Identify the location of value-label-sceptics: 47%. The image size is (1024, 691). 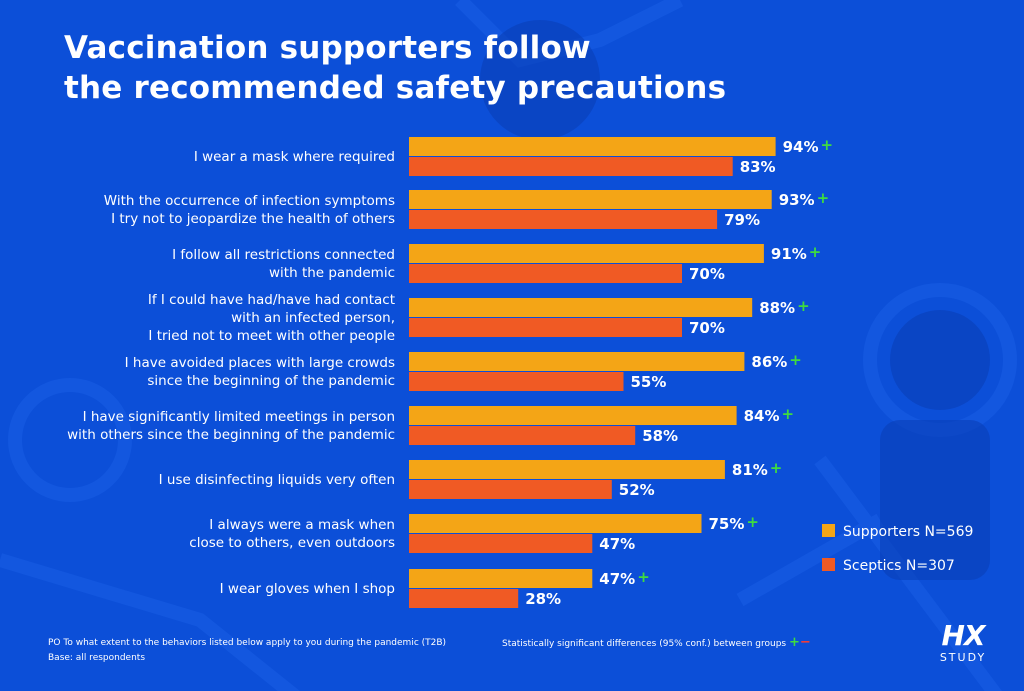
(617, 544).